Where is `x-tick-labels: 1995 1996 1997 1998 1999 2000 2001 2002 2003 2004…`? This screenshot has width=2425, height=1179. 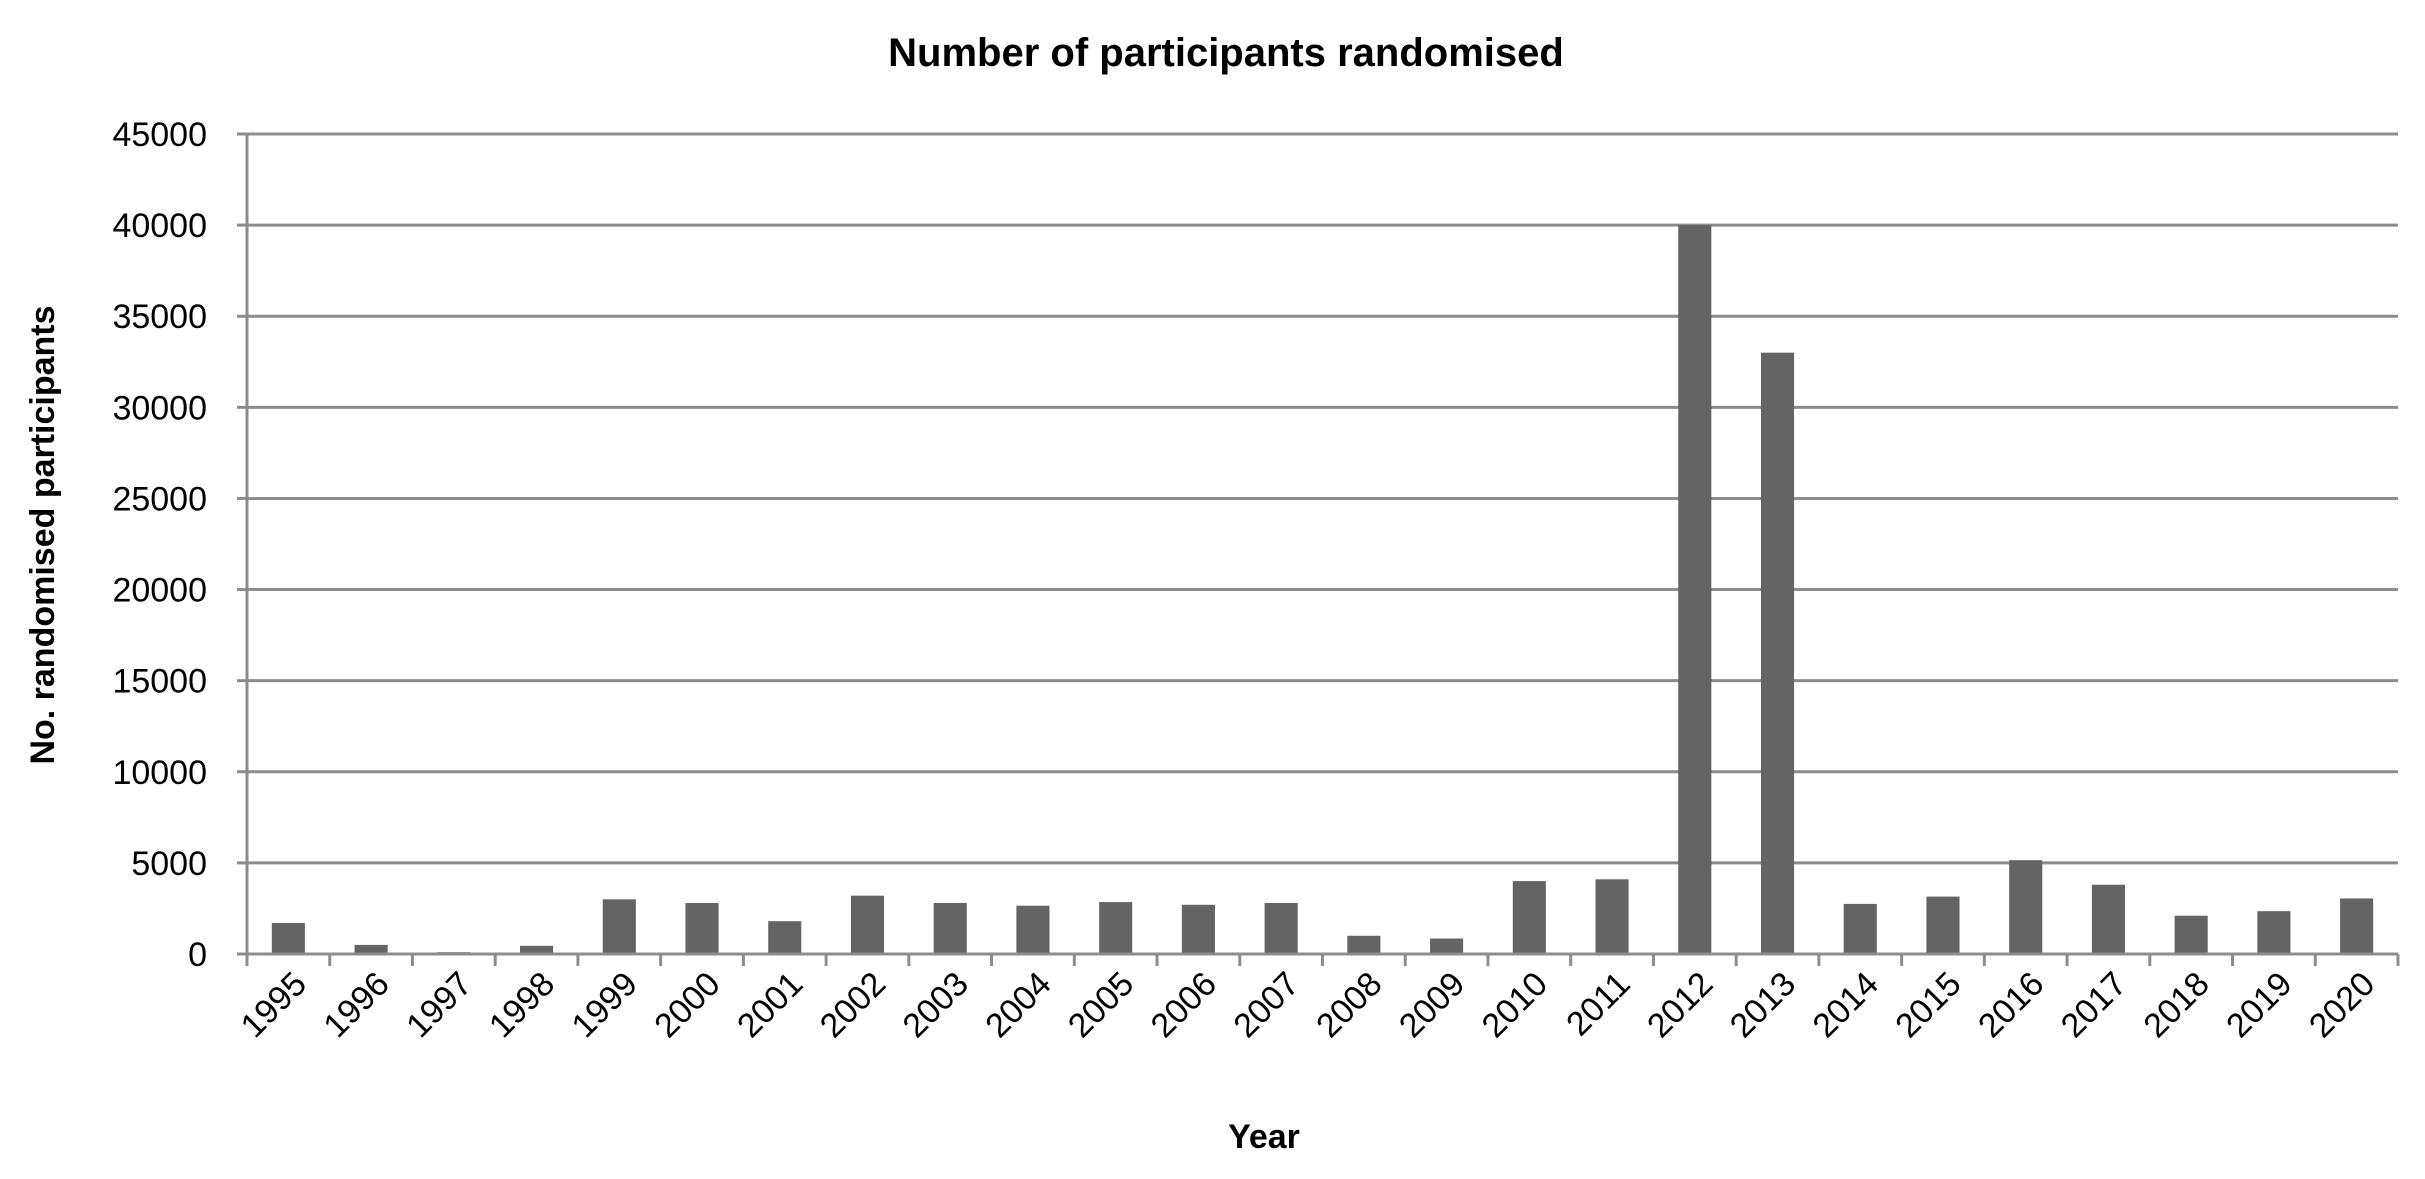
x-tick-labels: 1995 1996 1997 1998 1999 2000 2001 2002 2003 2004… is located at coordinates (1308, 1005).